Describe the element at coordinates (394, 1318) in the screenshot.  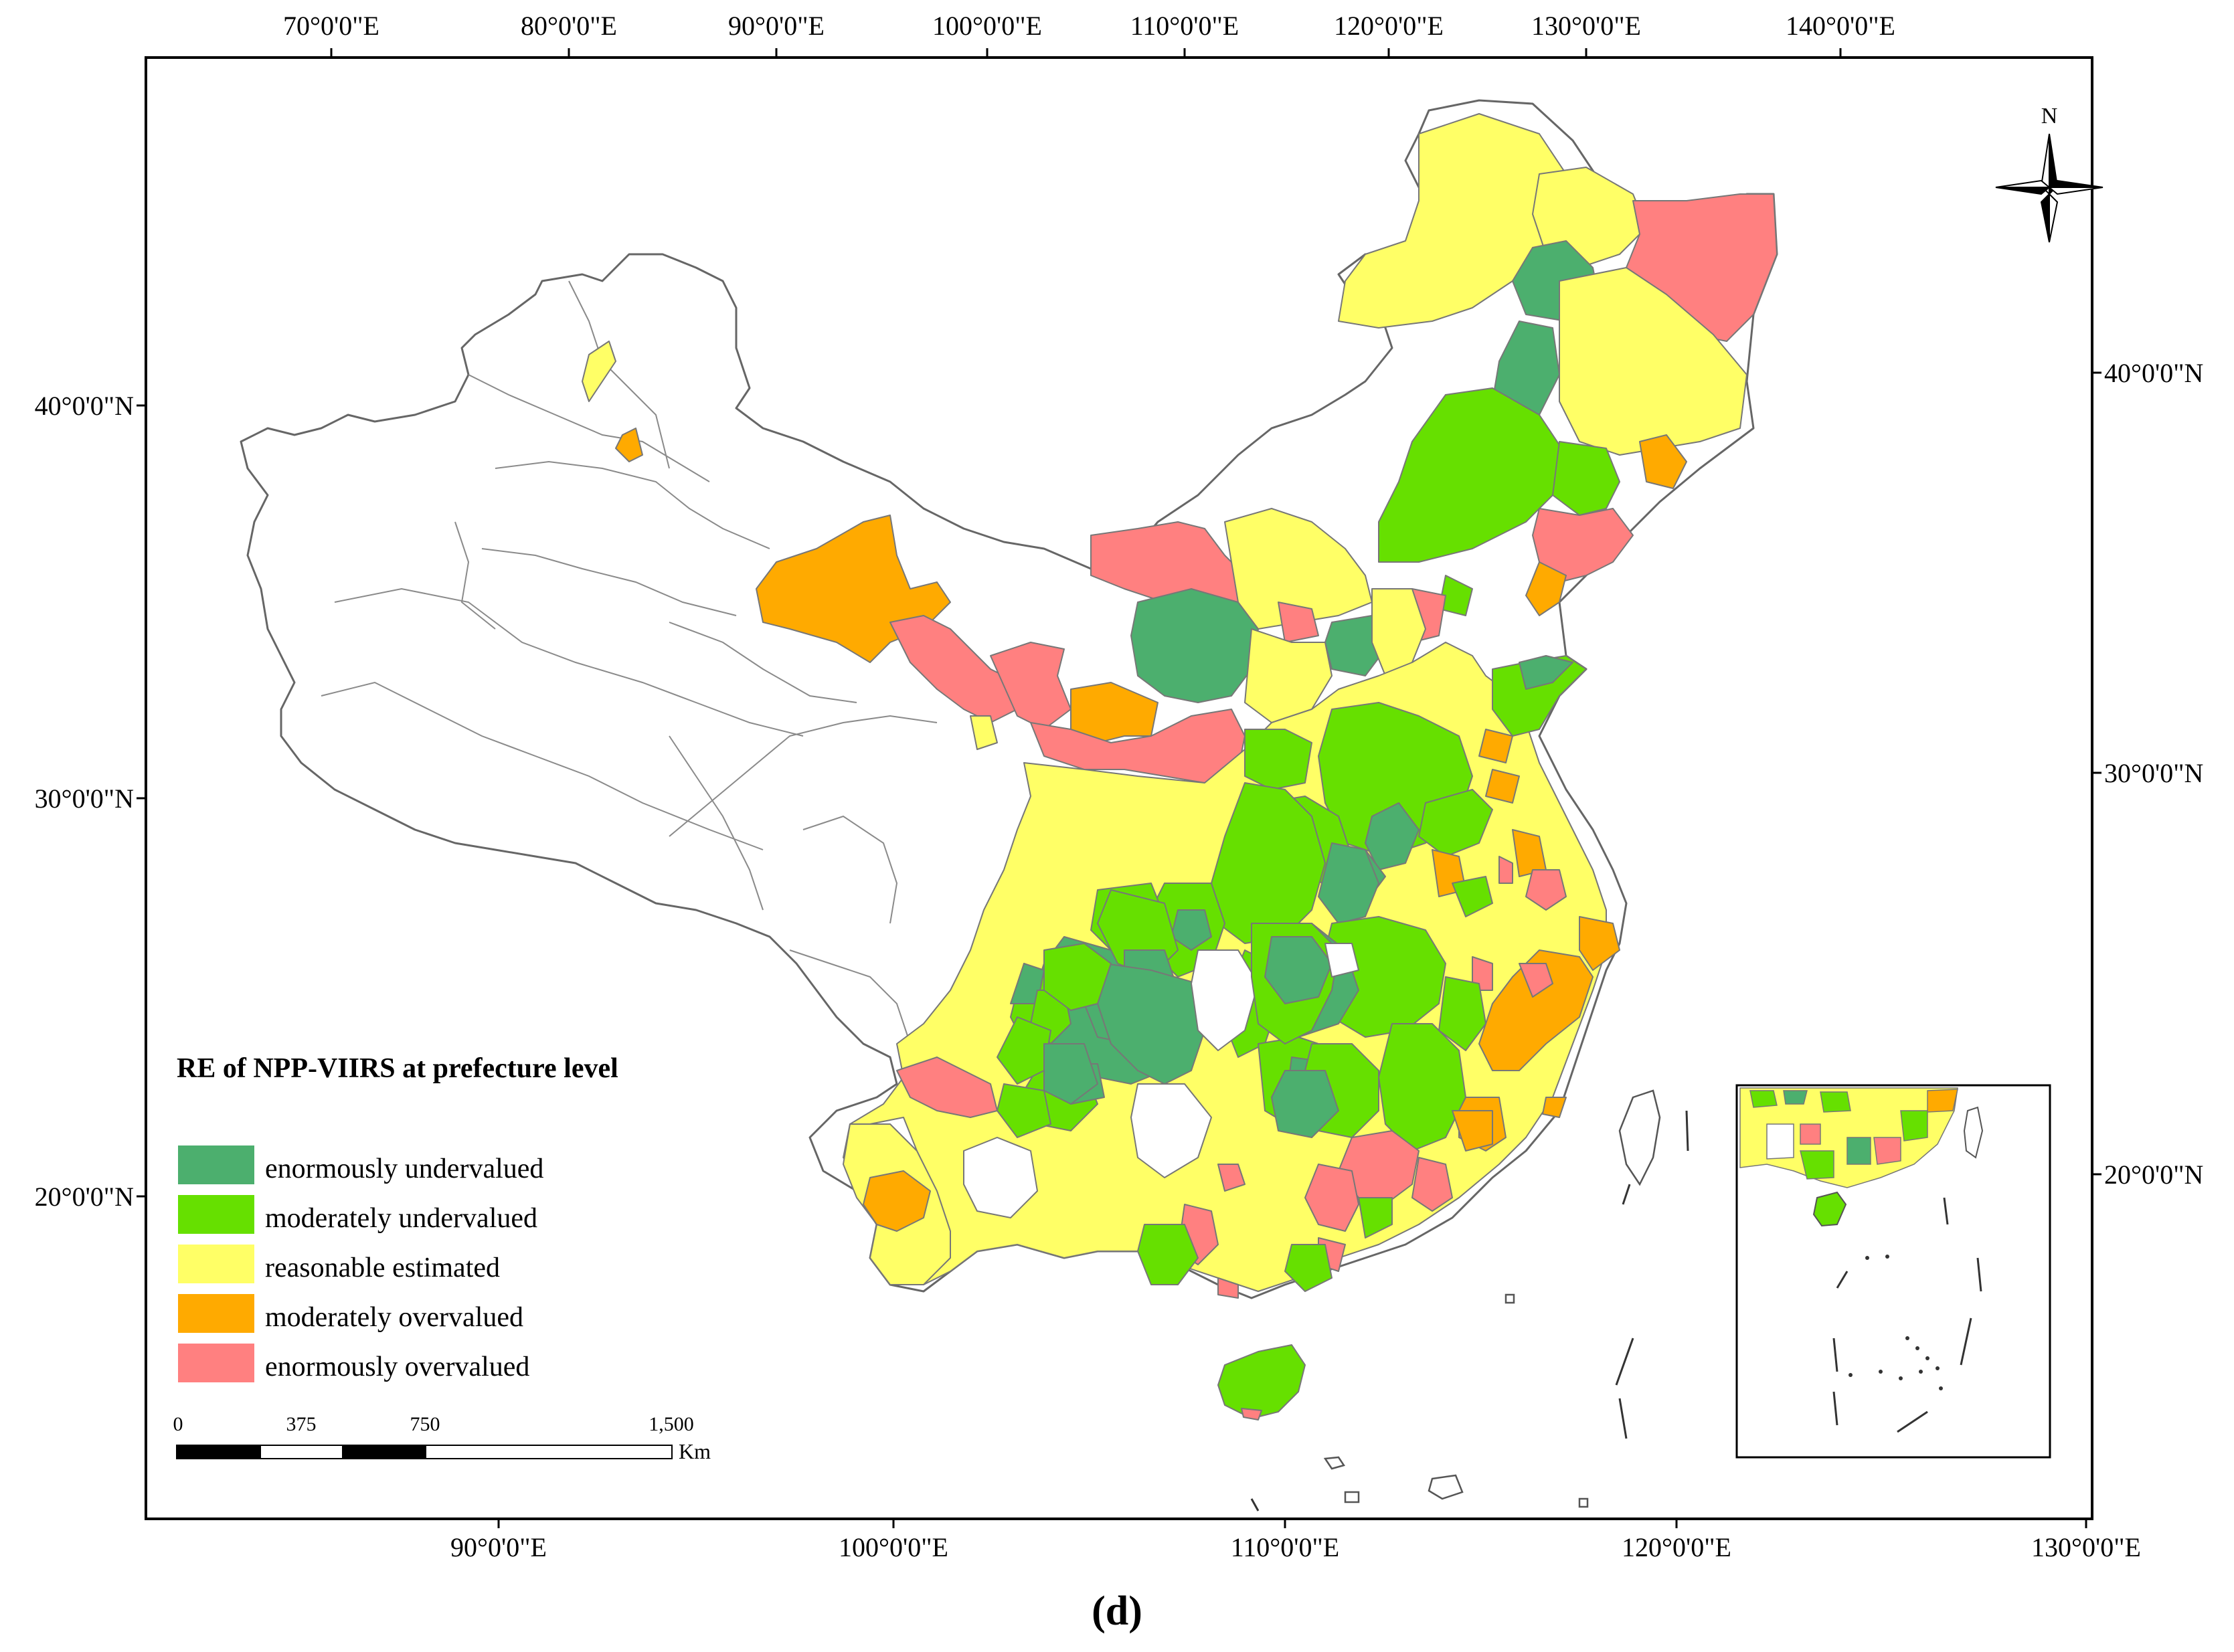
I see `legend-label: moderately overvalued` at that location.